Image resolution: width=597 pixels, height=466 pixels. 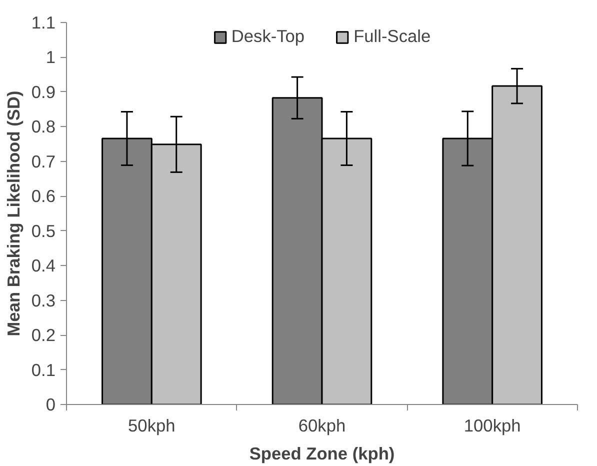 I want to click on y-tick-label: 0.1, so click(x=43, y=370).